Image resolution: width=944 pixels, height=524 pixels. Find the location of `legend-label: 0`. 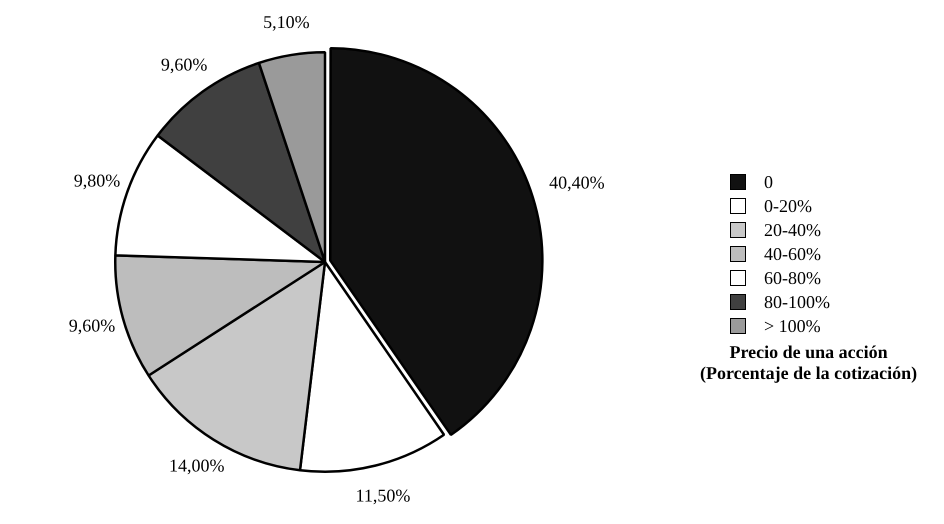

legend-label: 0 is located at coordinates (768, 182).